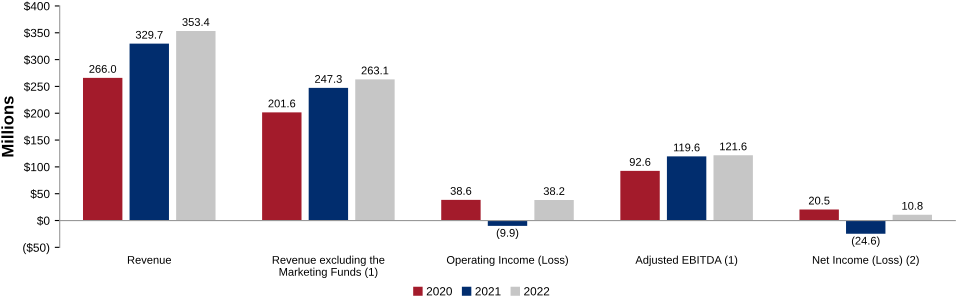 The image size is (963, 298). What do you see at coordinates (328, 79) in the screenshot?
I see `data-label: 247.3` at bounding box center [328, 79].